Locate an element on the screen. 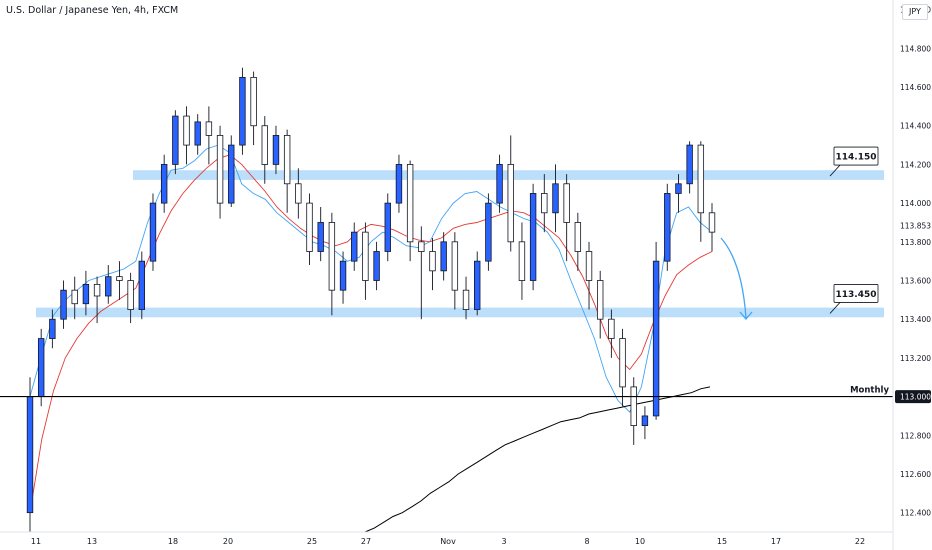 The image size is (932, 550). date-tick-label: 25 is located at coordinates (312, 541).